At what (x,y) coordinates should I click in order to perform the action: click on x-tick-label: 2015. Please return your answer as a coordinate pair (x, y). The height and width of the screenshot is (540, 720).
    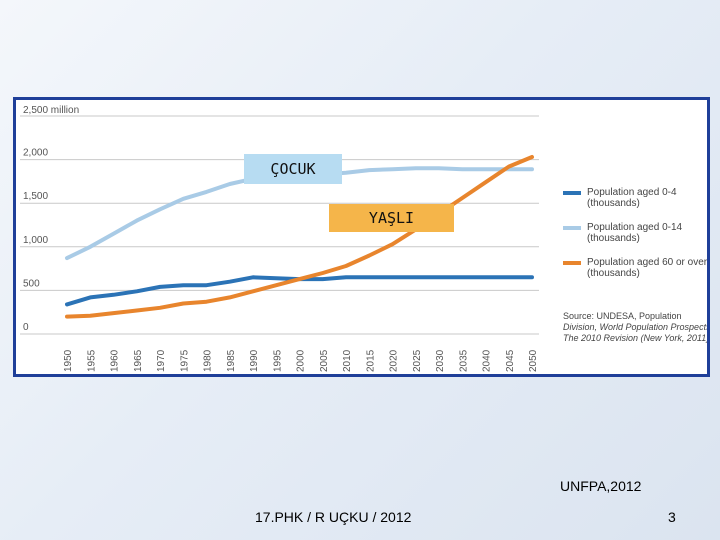
    Looking at the image, I should click on (370, 360).